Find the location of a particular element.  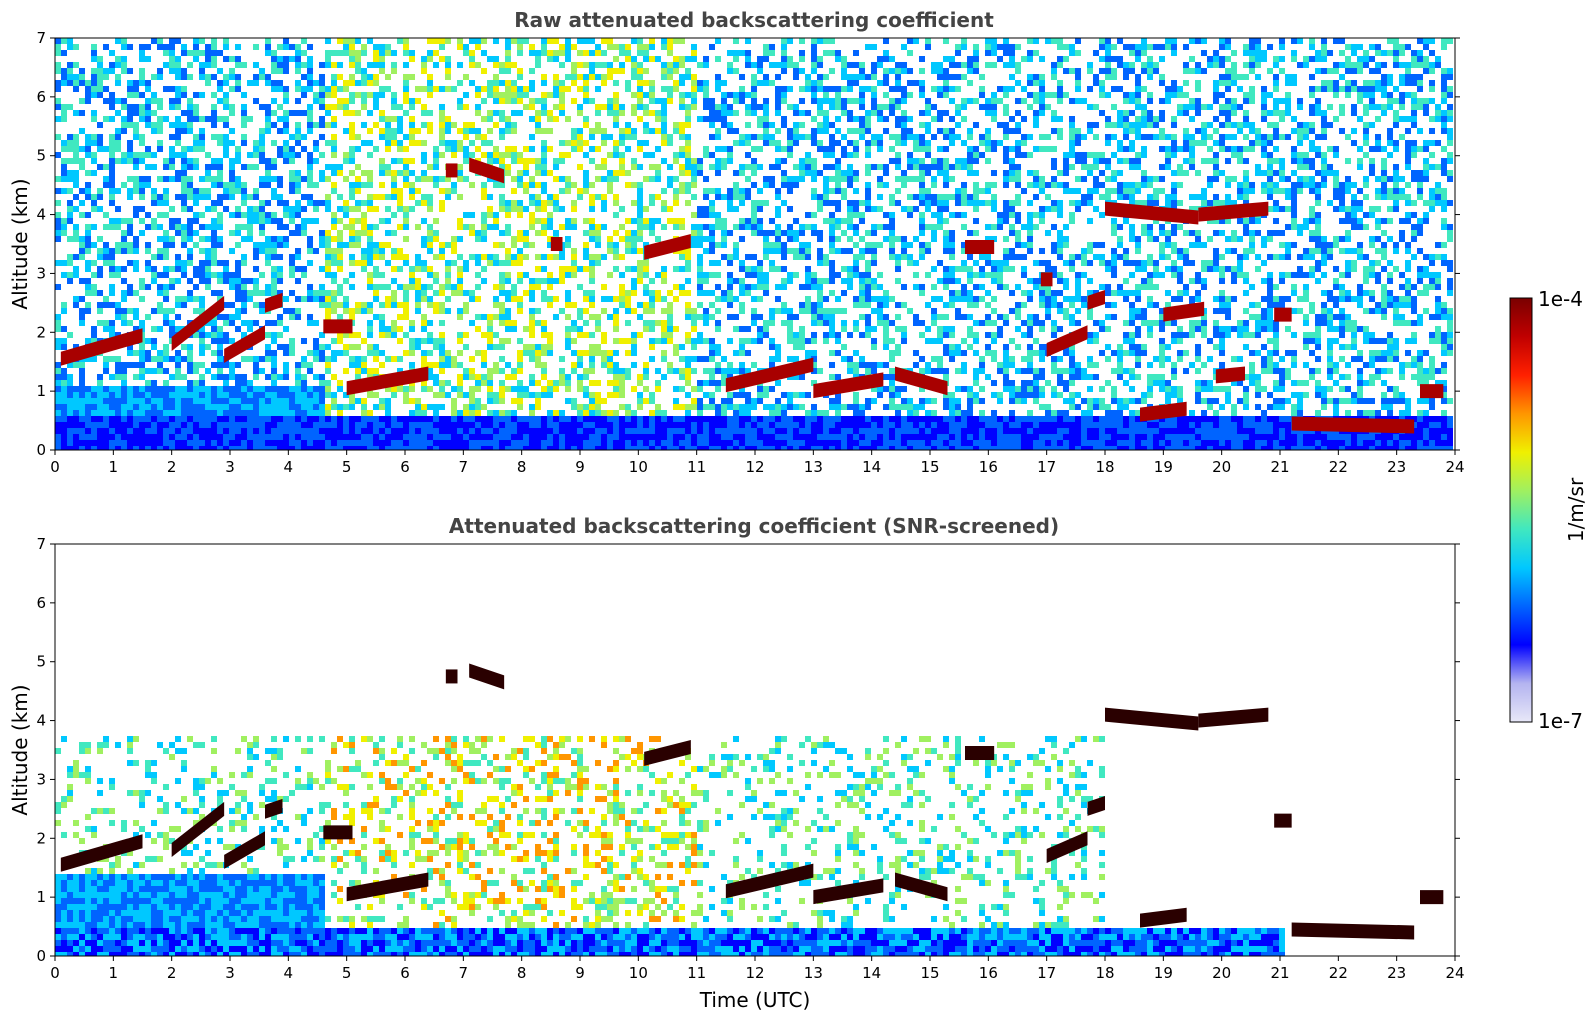

x-tick-label: 13 is located at coordinates (813, 467).